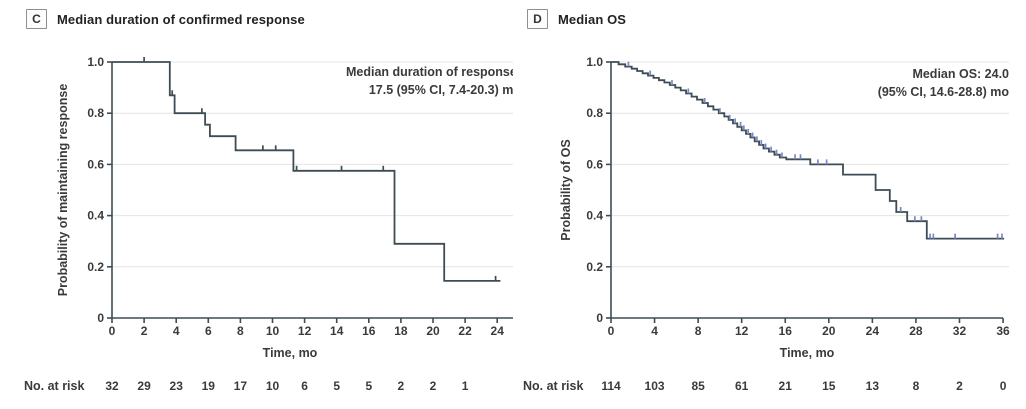 This screenshot has height=409, width=1026. Describe the element at coordinates (208, 331) in the screenshot. I see `x-tick-label: 6` at that location.